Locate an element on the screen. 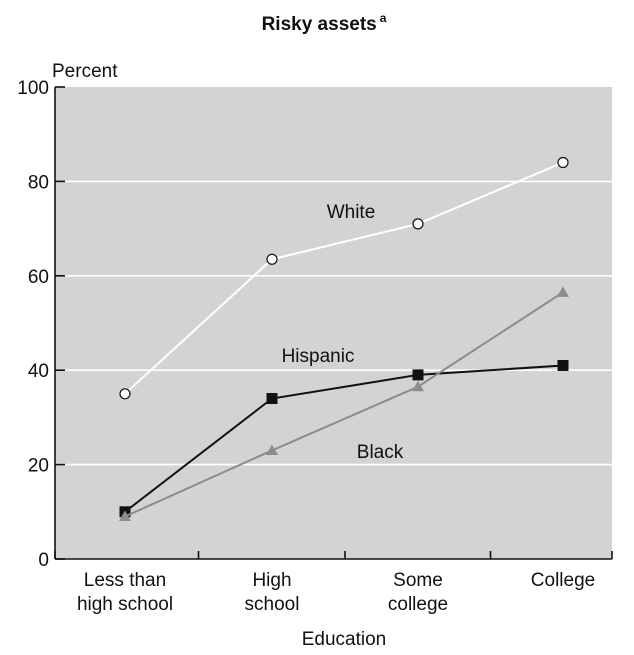 The image size is (634, 655). x-tick-label-0: Less than high school is located at coordinates (125, 592).